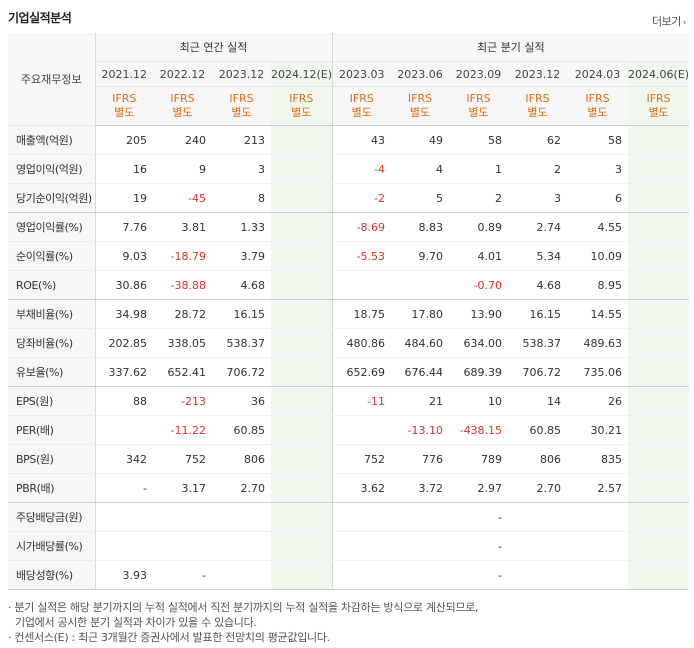 Image resolution: width=694 pixels, height=648 pixels. What do you see at coordinates (349, 140) in the screenshot?
I see `table-row: 매출액(억원) 205 240 213 43 49 58 62 58` at bounding box center [349, 140].